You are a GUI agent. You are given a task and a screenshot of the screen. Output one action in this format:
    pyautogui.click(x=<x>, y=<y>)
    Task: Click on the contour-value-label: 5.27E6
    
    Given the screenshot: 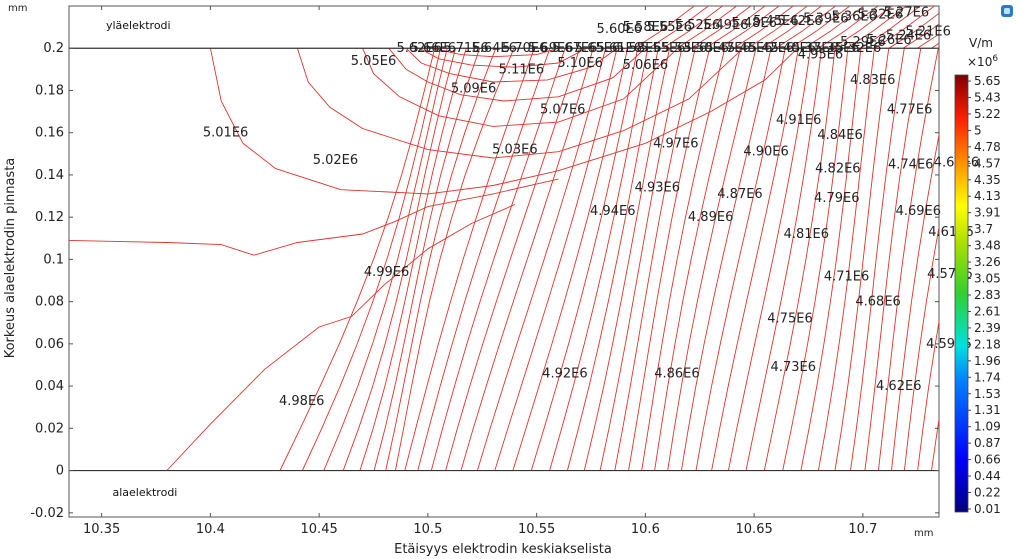 What is the action you would take?
    pyautogui.click(x=906, y=12)
    